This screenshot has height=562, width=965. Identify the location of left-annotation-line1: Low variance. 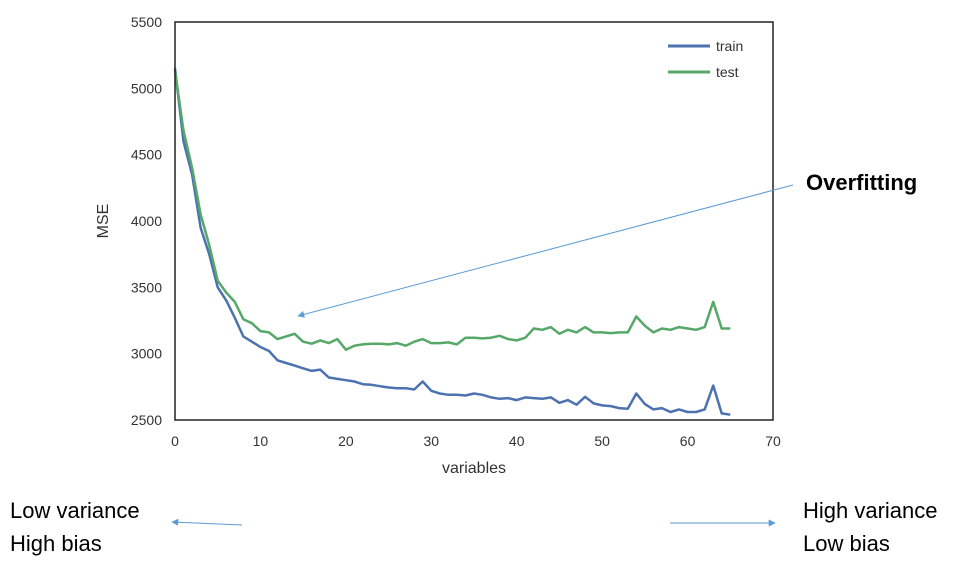
(75, 510).